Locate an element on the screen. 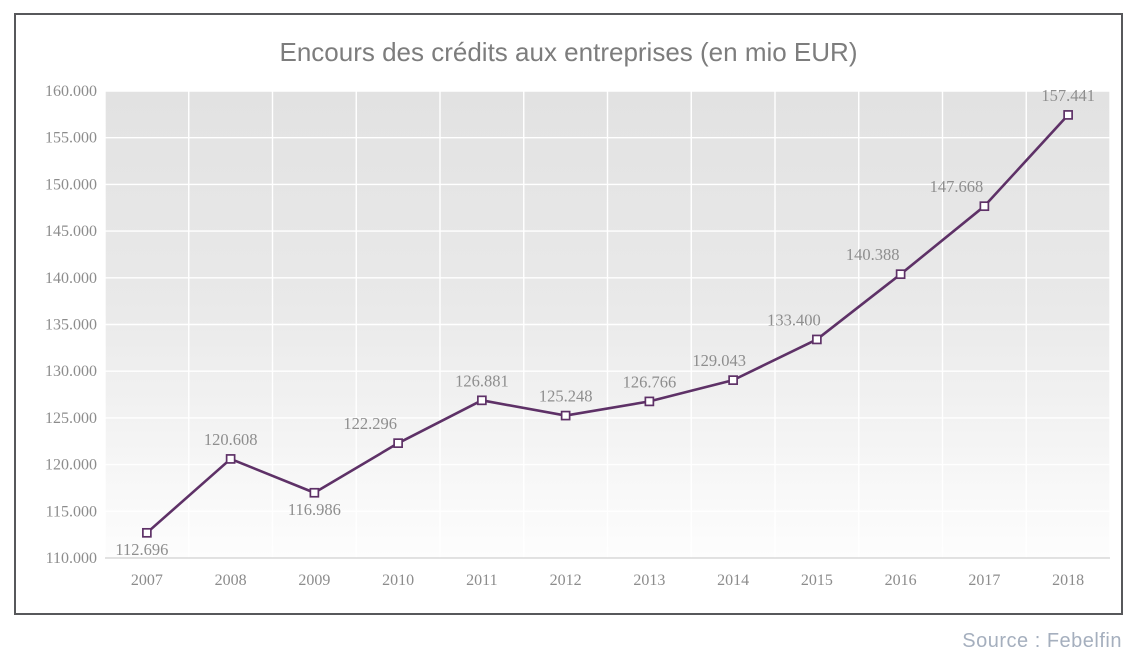 Image resolution: width=1138 pixels, height=661 pixels. x-tick-label: 2017 is located at coordinates (984, 580).